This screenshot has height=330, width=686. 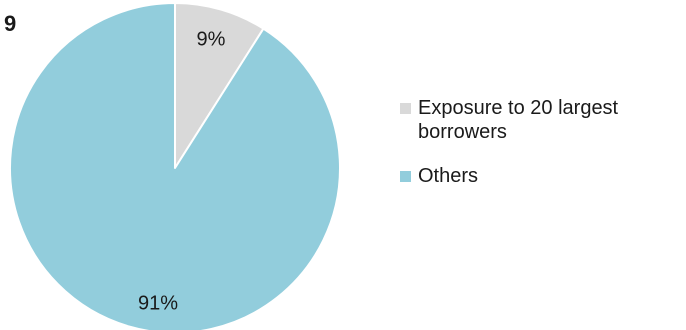 What do you see at coordinates (542, 152) in the screenshot?
I see `legend: Exposure to 20 largest borrowers Others` at bounding box center [542, 152].